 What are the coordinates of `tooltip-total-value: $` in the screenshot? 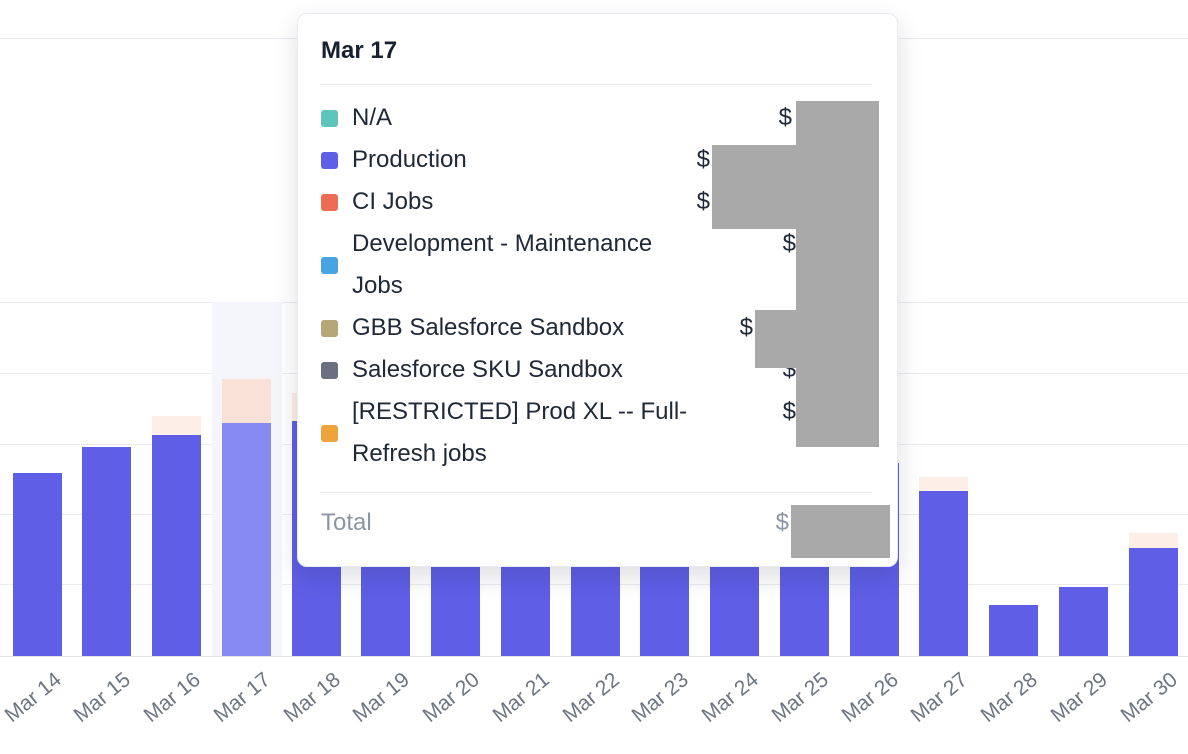 It's located at (782, 522).